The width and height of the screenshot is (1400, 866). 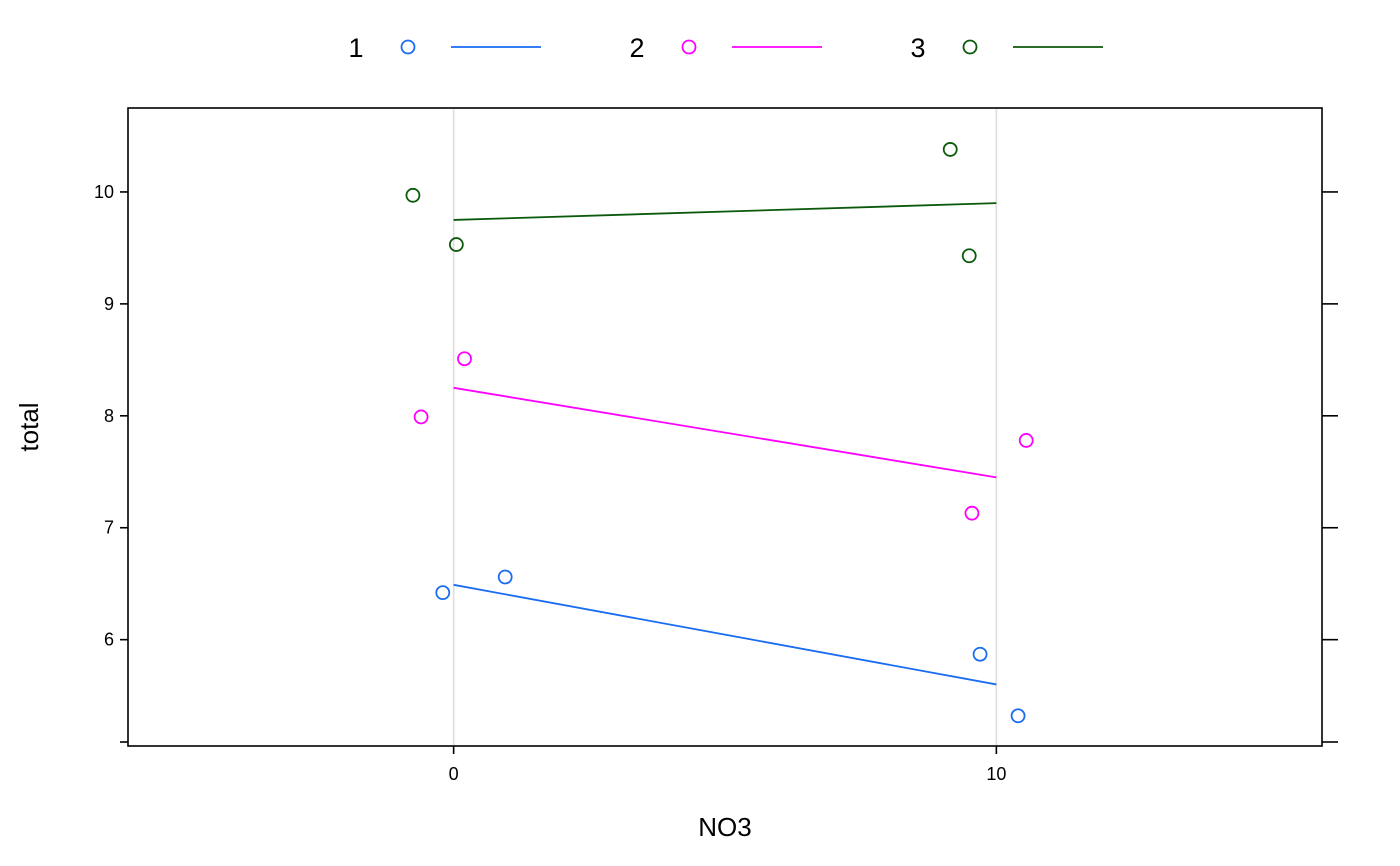 What do you see at coordinates (725, 48) in the screenshot?
I see `legend: 1 2 3` at bounding box center [725, 48].